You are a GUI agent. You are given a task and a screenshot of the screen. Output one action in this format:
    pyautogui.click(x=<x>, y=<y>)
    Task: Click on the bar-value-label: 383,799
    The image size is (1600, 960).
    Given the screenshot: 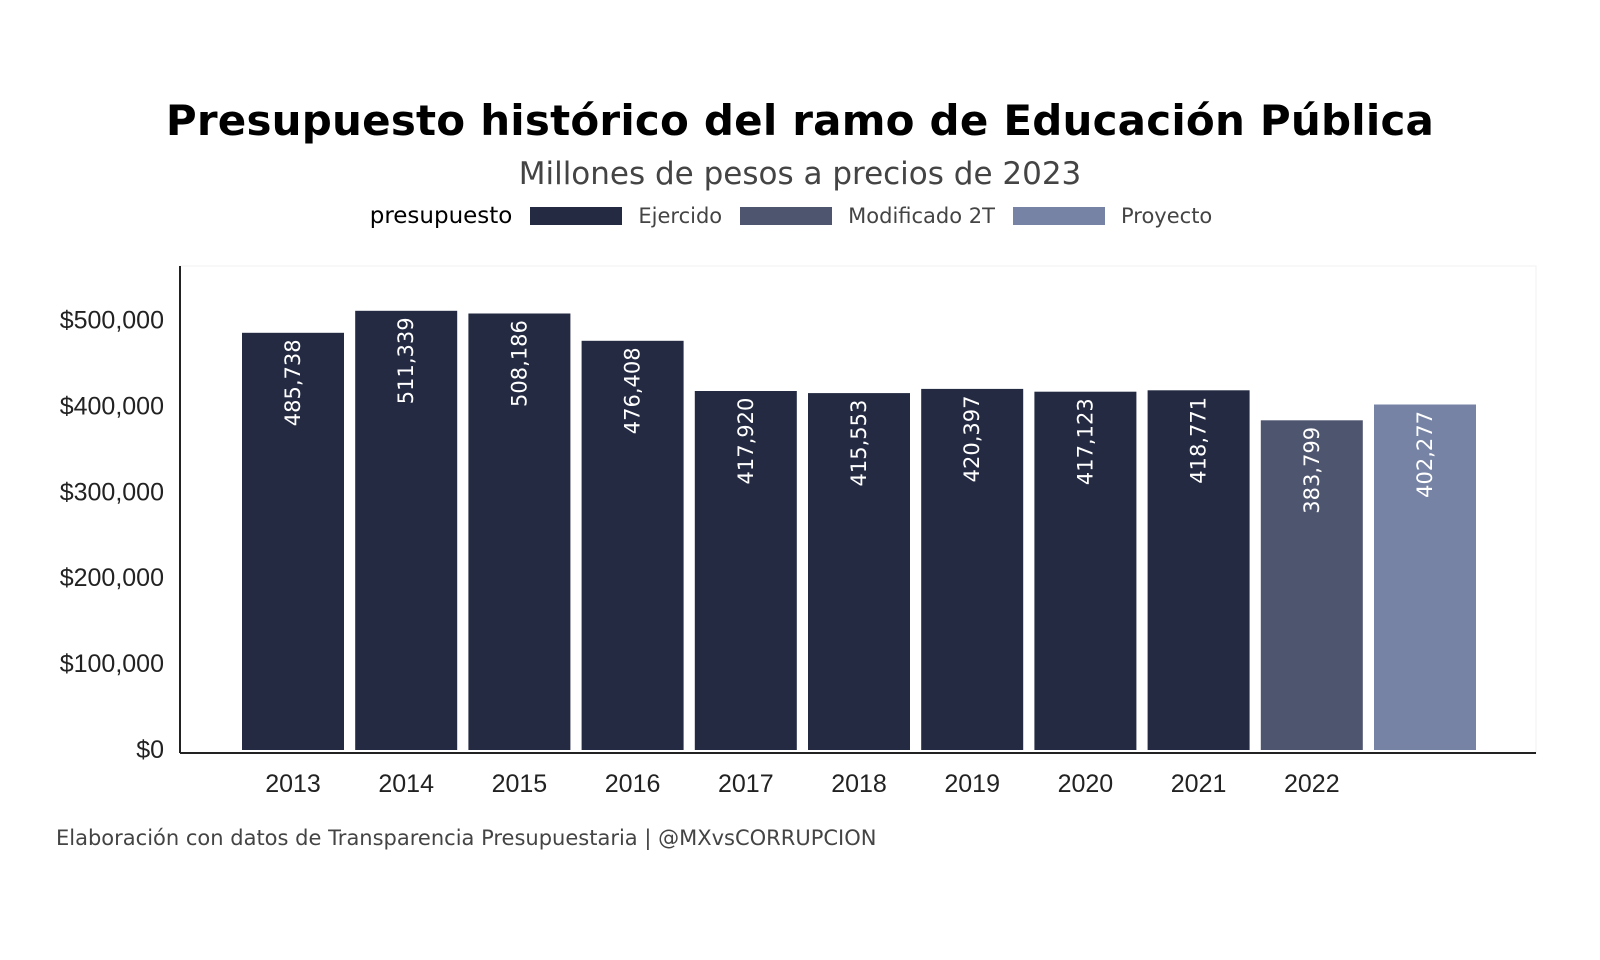 What is the action you would take?
    pyautogui.click(x=1312, y=470)
    